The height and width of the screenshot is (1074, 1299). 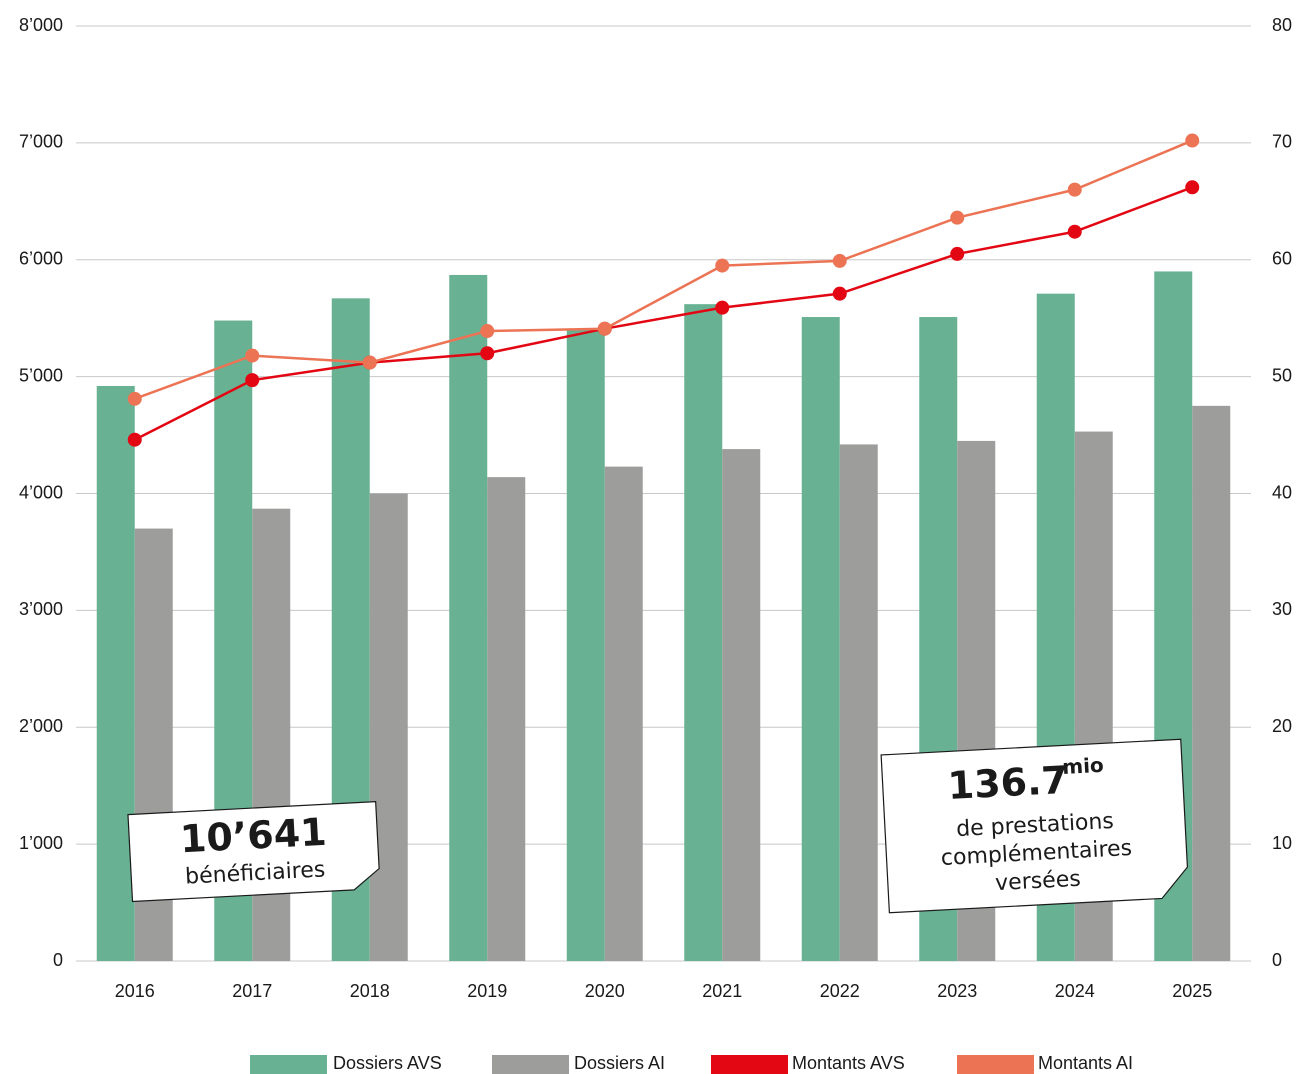 I want to click on annotation: 10’641 bénéficiaires, so click(x=253, y=851).